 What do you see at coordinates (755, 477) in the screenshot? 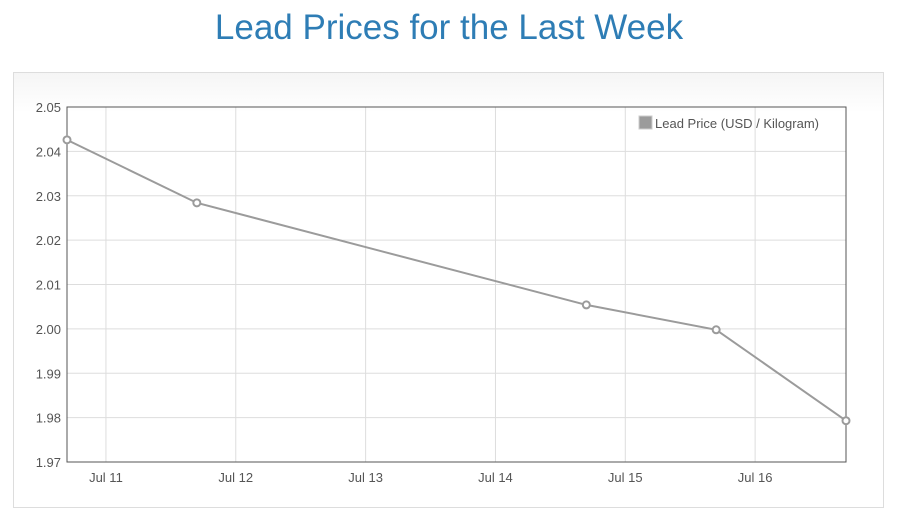
I see `x-tick-label: Jul 16` at bounding box center [755, 477].